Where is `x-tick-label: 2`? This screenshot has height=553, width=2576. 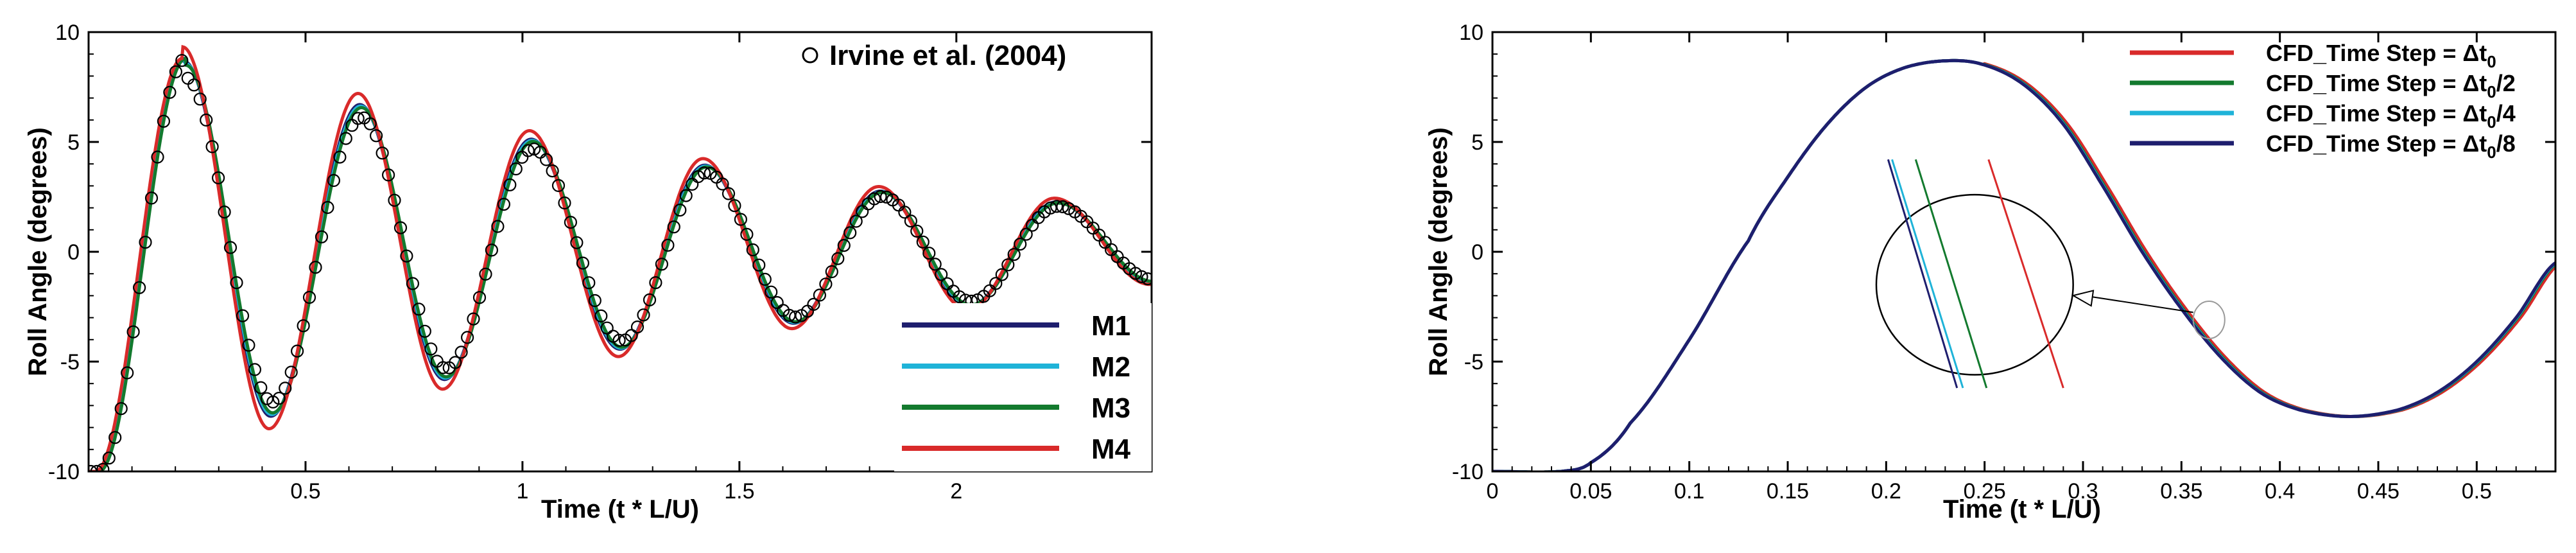
x-tick-label: 2 is located at coordinates (956, 492).